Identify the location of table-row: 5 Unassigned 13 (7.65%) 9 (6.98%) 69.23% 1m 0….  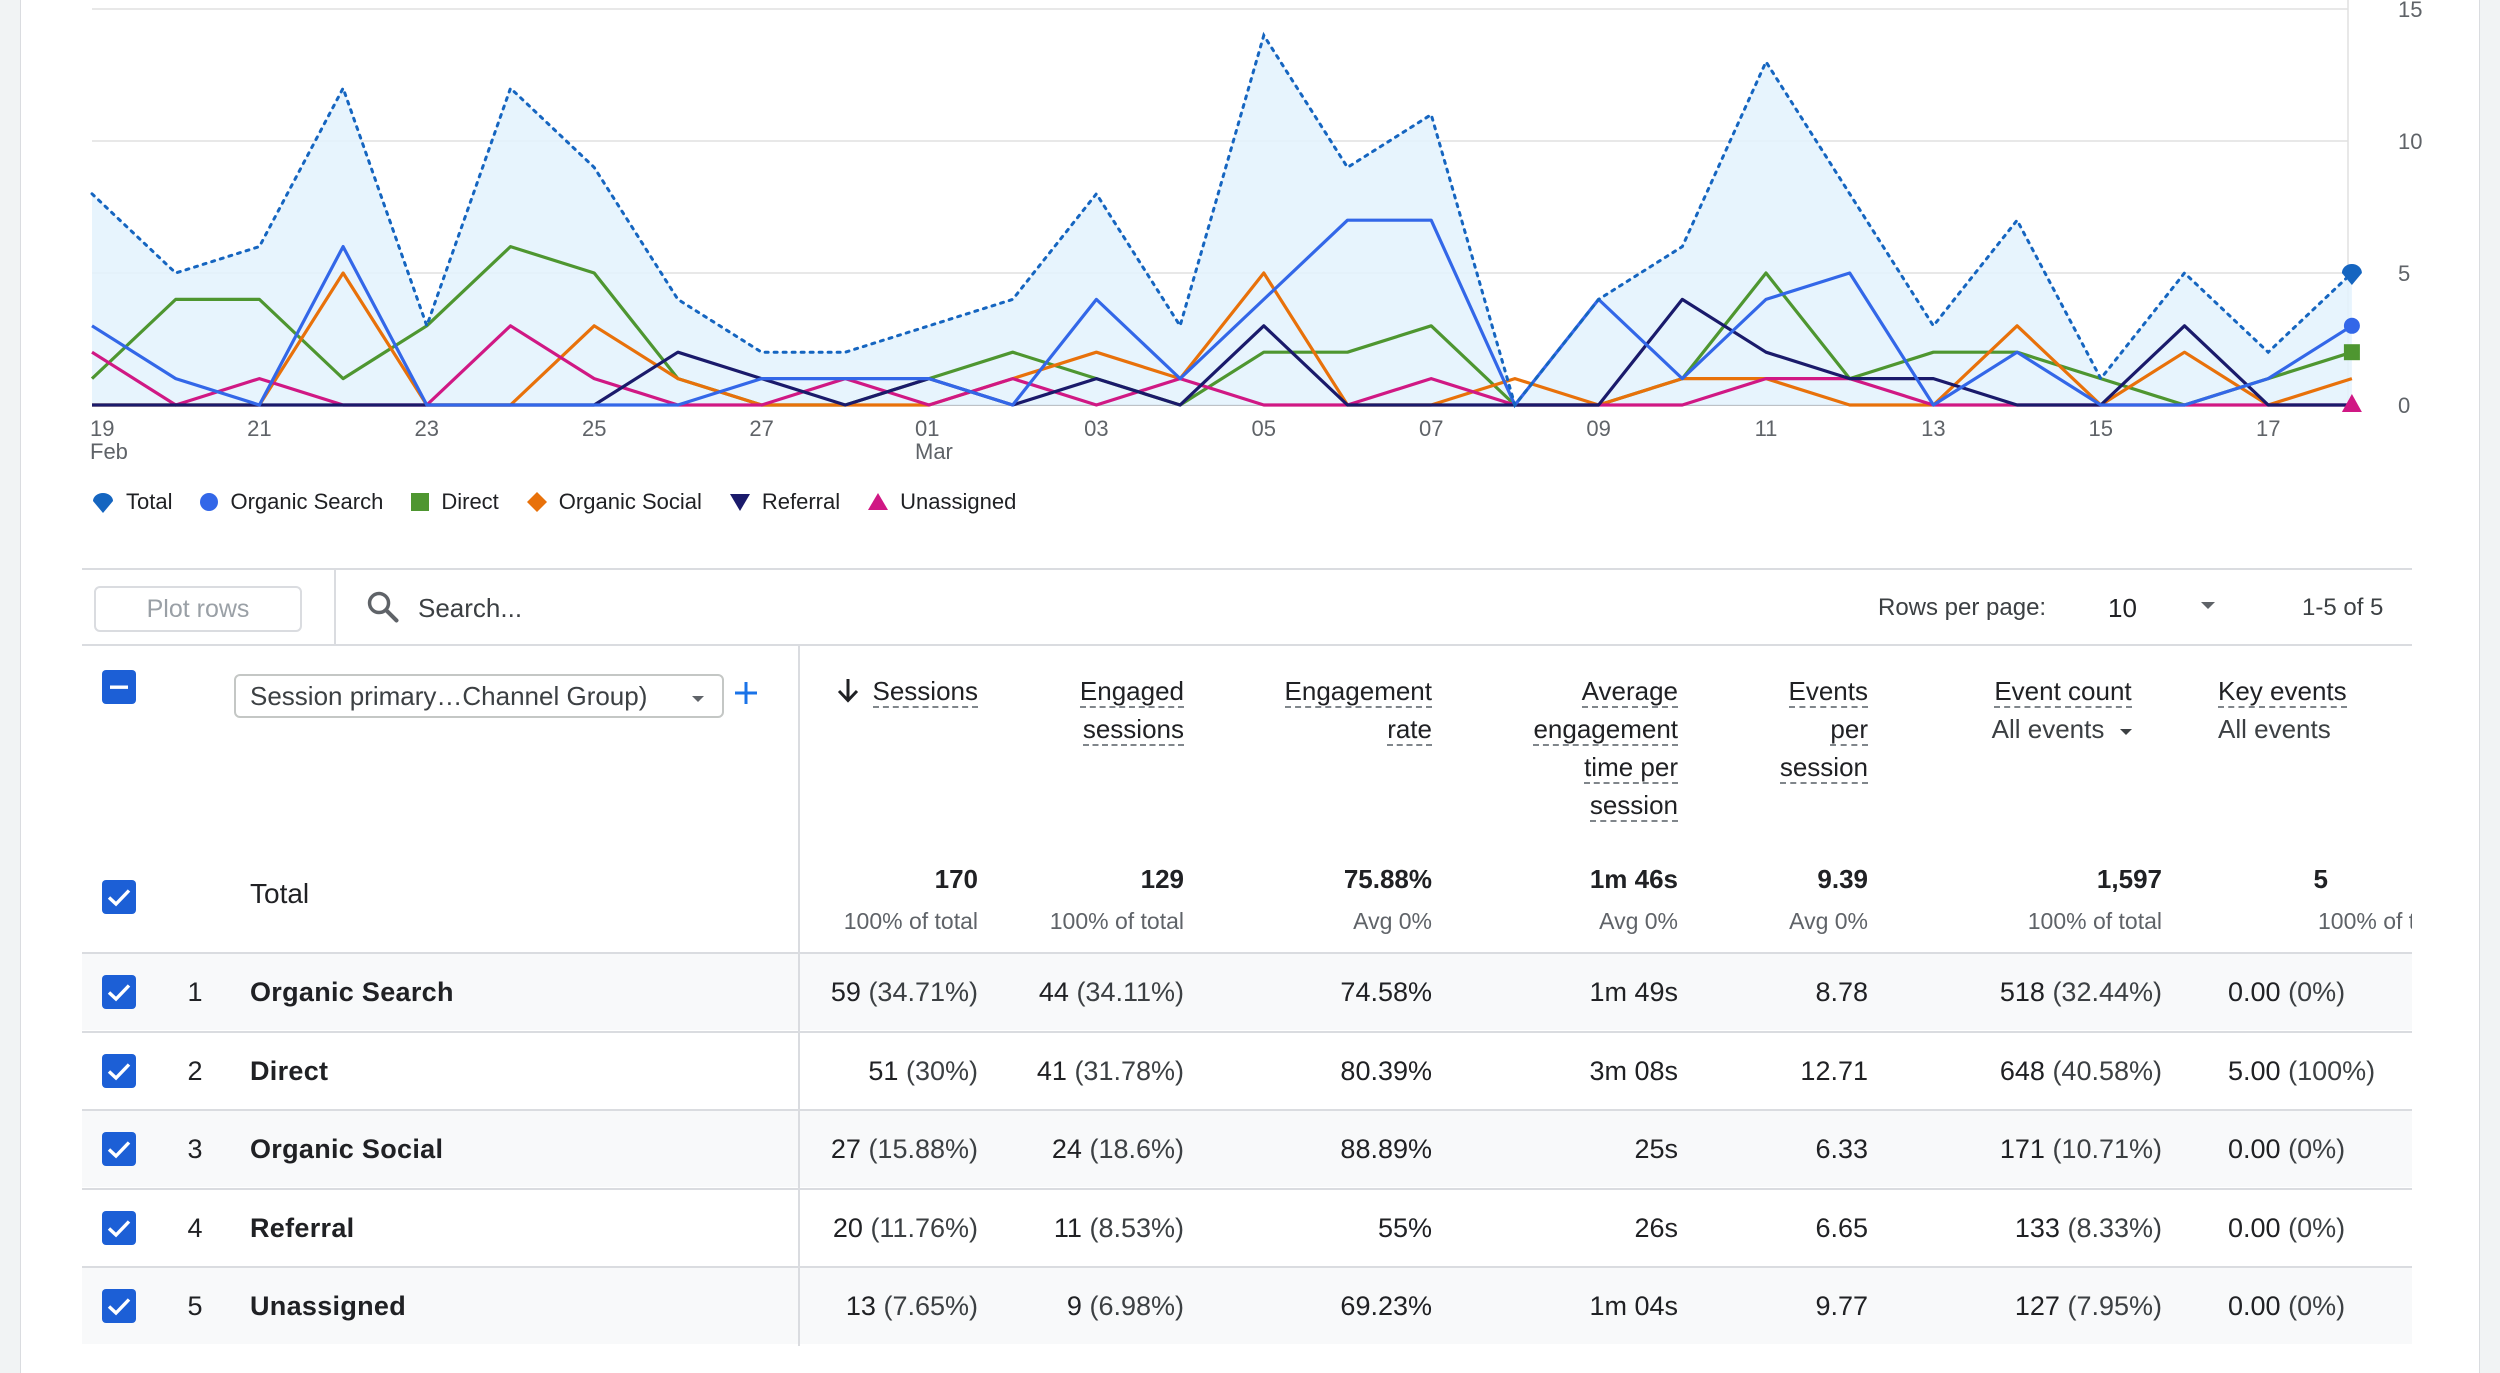
(1247, 1305).